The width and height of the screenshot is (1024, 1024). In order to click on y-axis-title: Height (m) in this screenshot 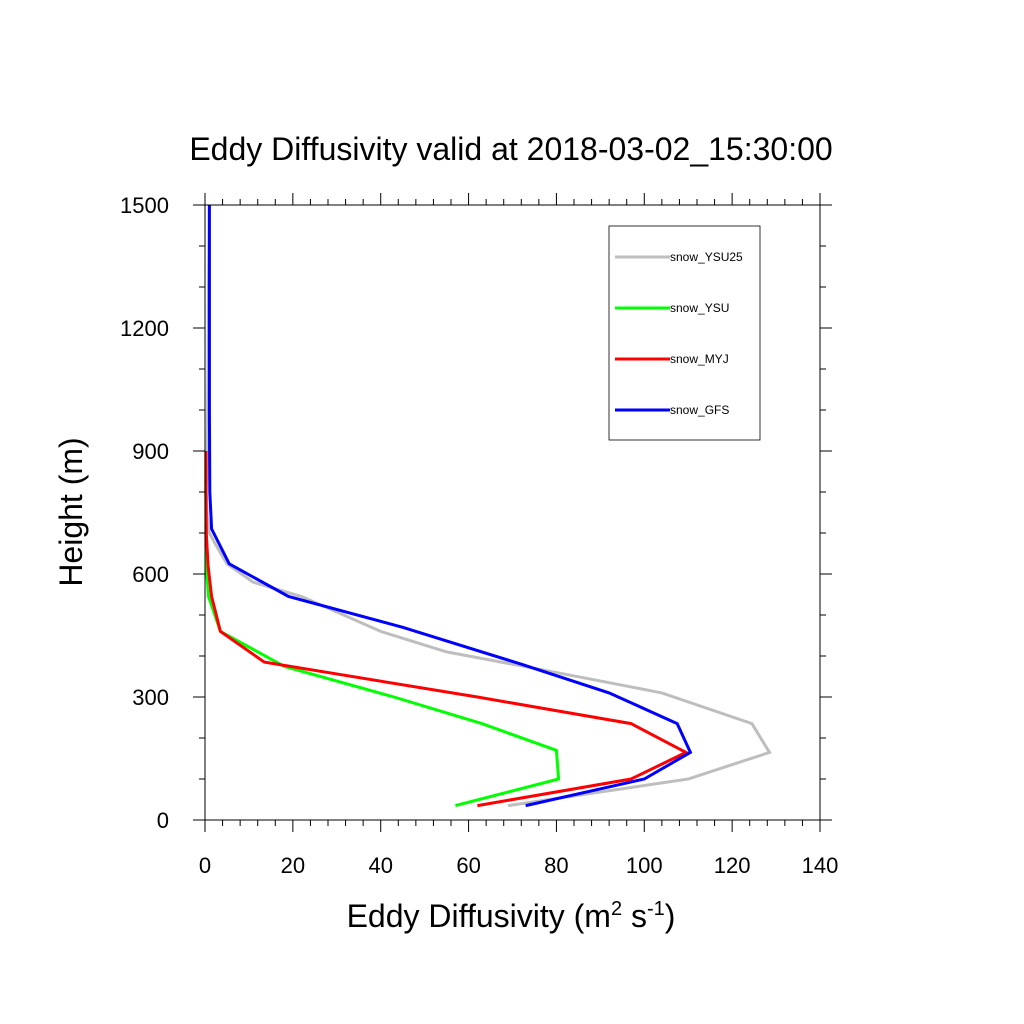, I will do `click(71, 511)`.